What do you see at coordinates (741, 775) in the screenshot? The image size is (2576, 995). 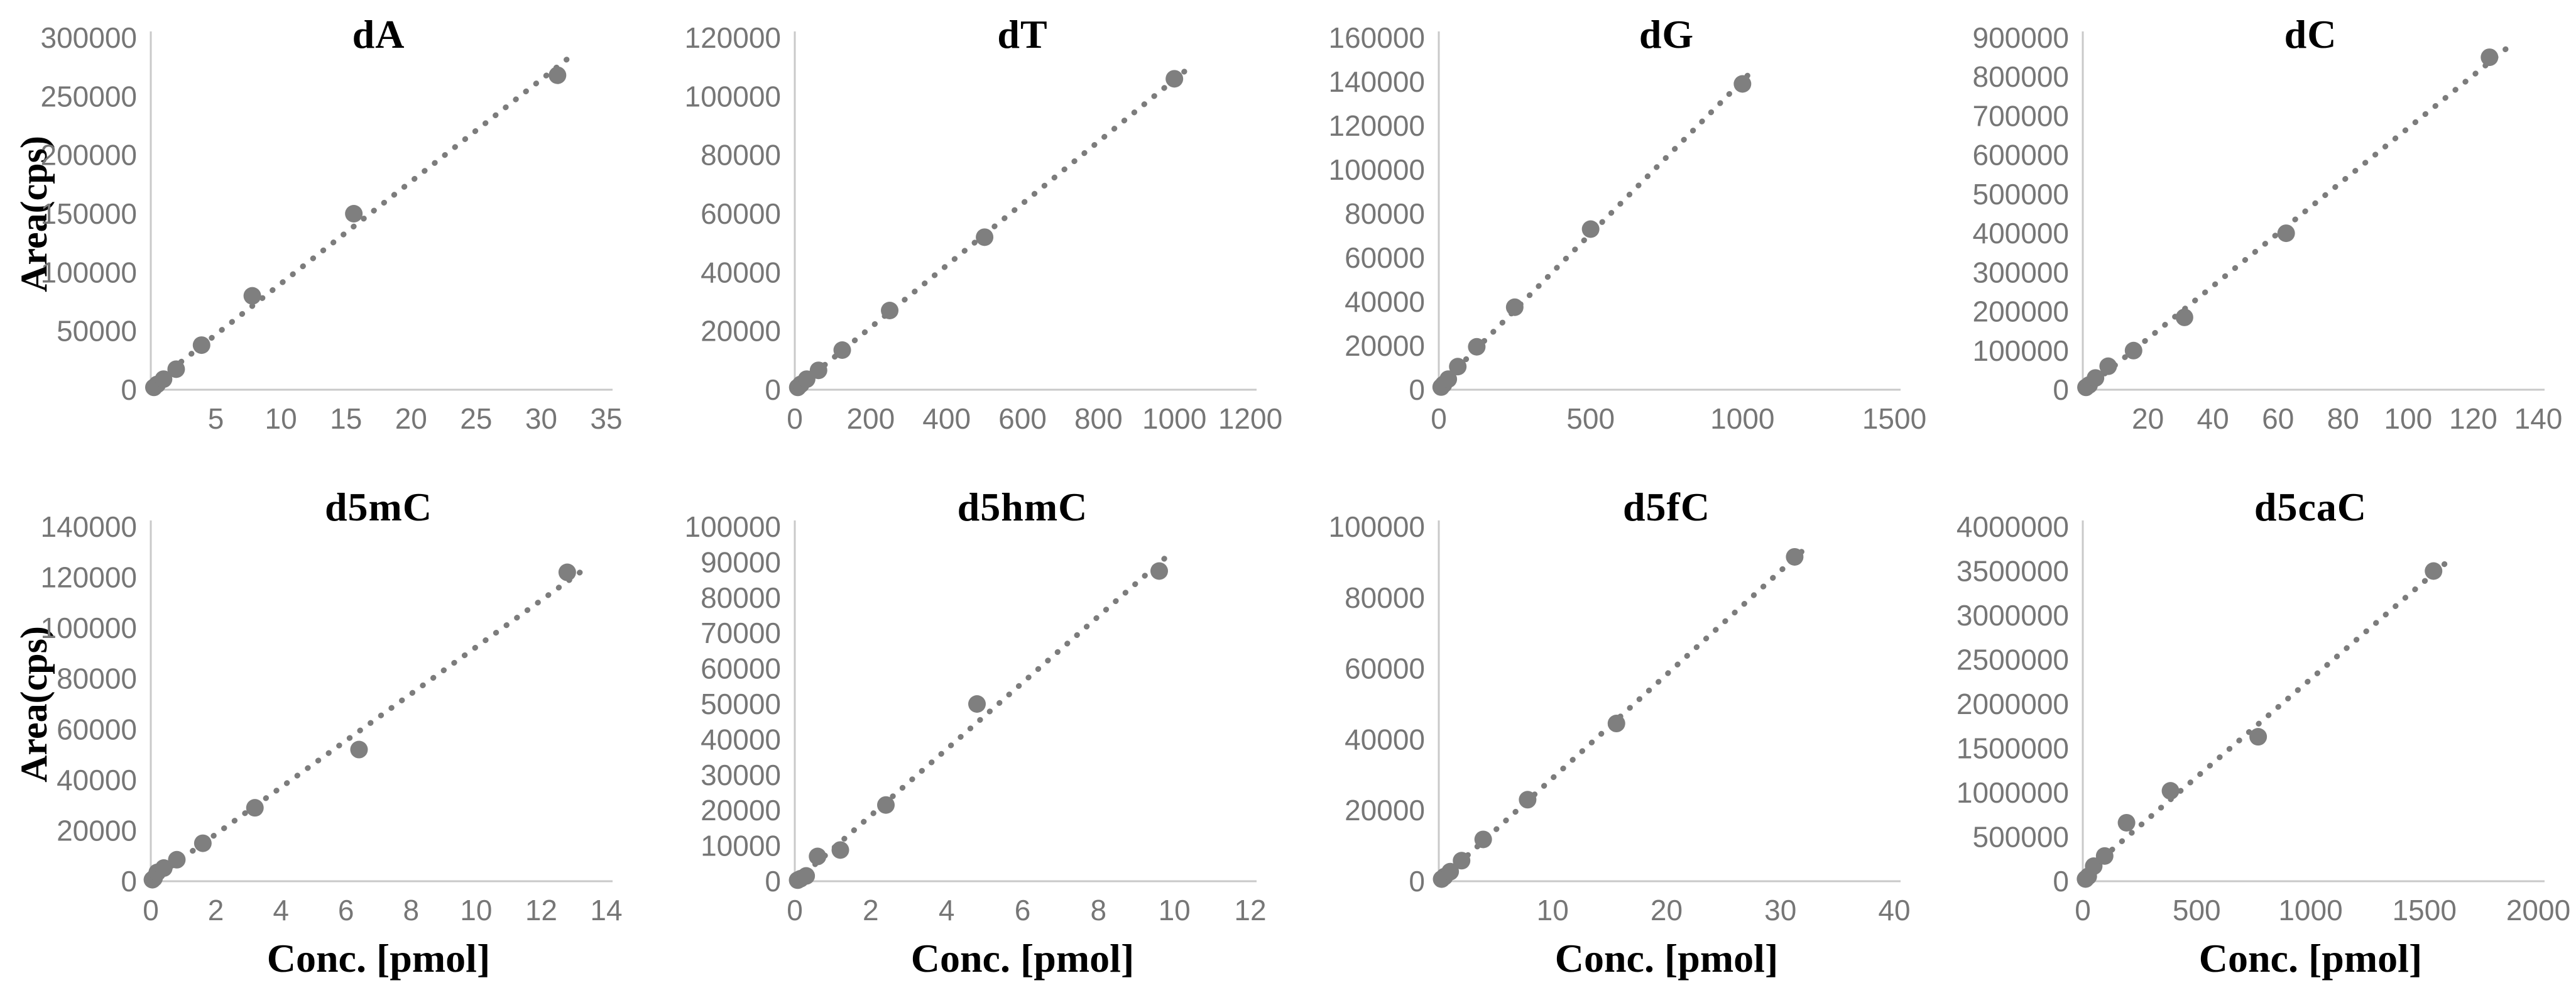 I see `svg-text: 30000` at bounding box center [741, 775].